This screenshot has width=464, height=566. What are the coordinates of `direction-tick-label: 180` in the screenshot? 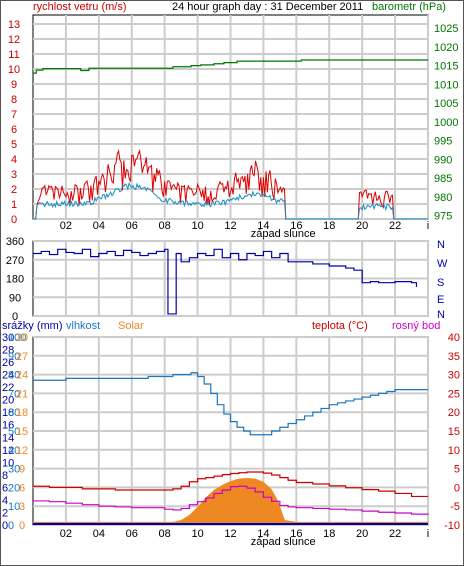 It's located at (15, 280).